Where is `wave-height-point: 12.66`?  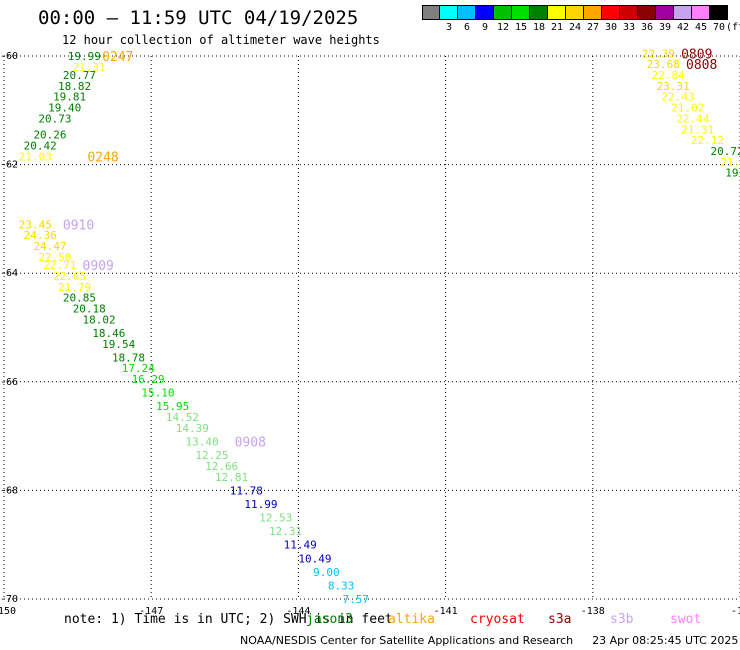 wave-height-point: 12.66 is located at coordinates (221, 466).